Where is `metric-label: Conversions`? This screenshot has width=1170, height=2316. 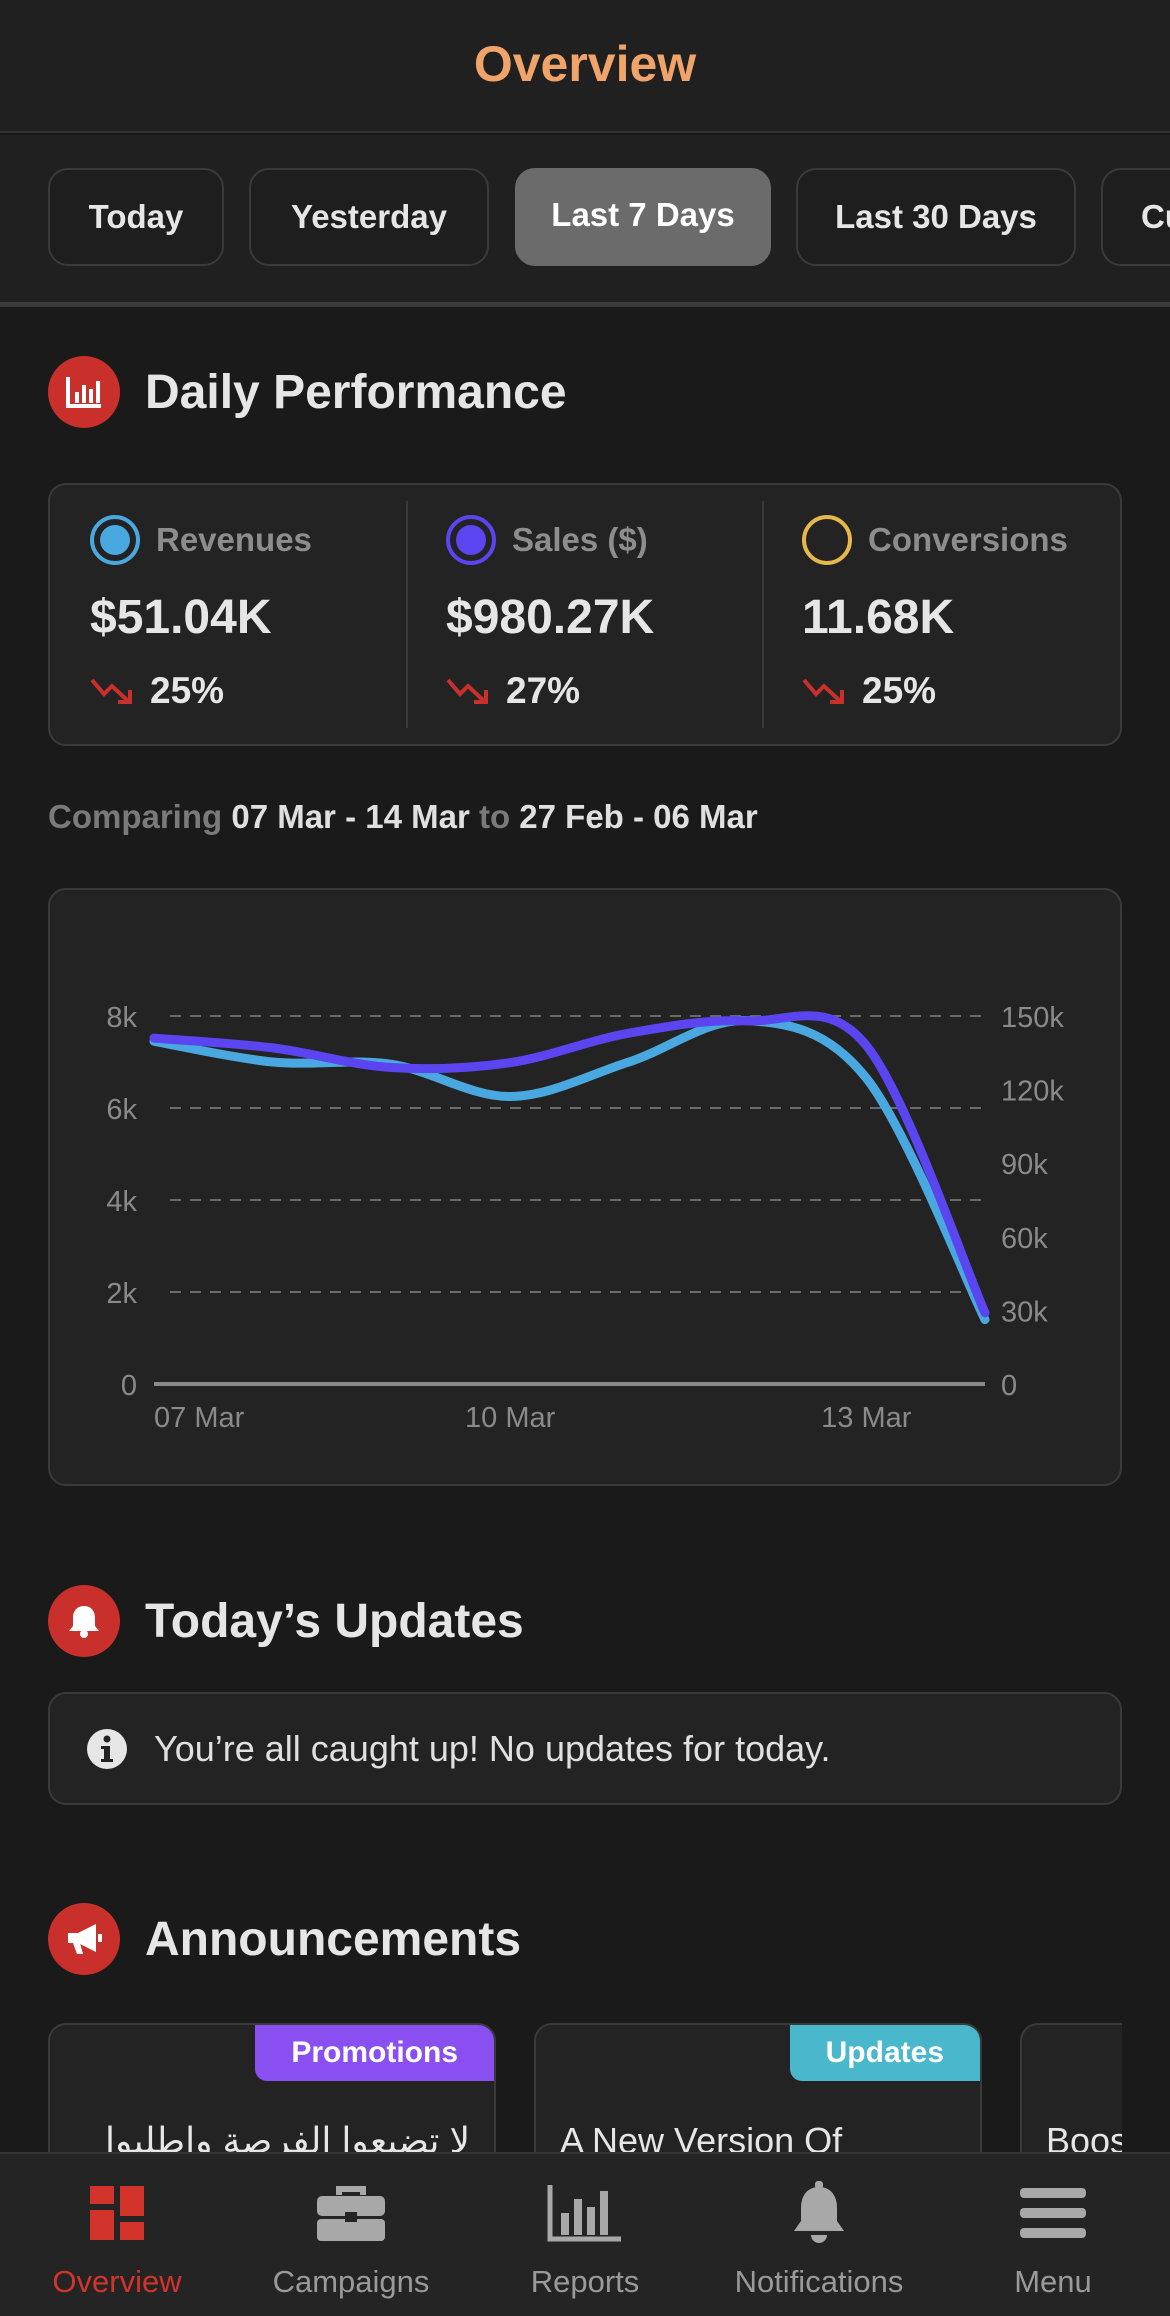
metric-label: Conversions is located at coordinates (968, 539).